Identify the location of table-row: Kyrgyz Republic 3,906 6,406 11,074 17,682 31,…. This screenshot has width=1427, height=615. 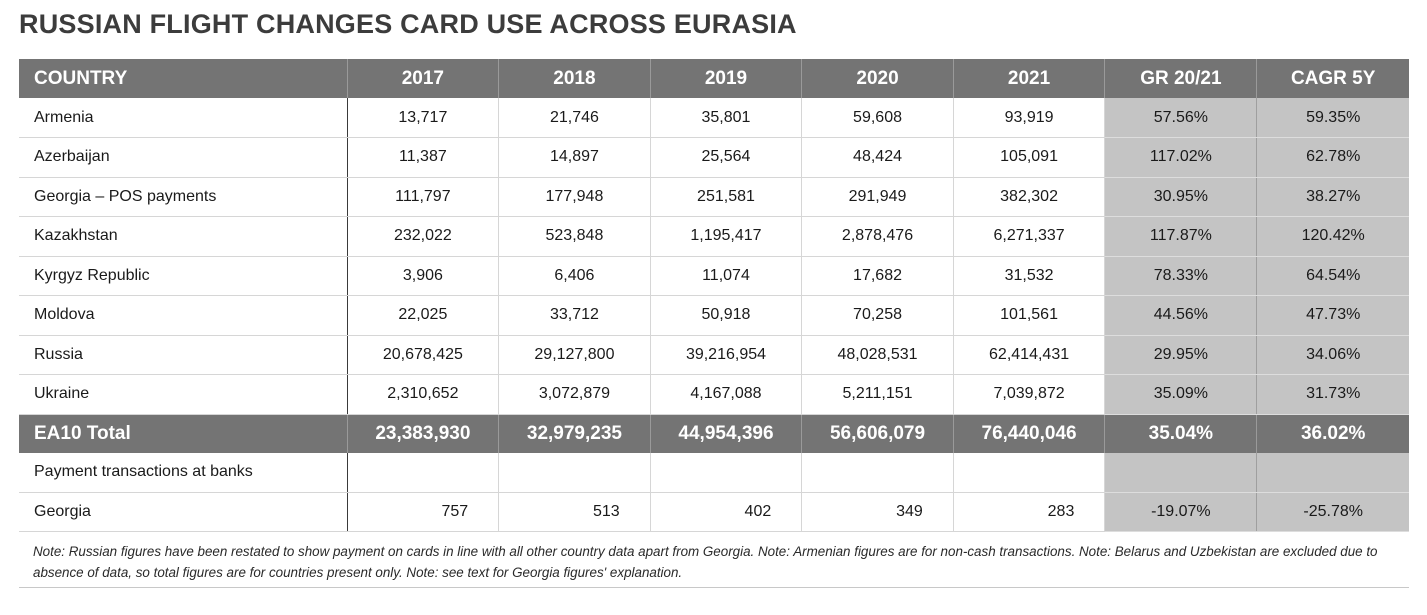
(714, 276).